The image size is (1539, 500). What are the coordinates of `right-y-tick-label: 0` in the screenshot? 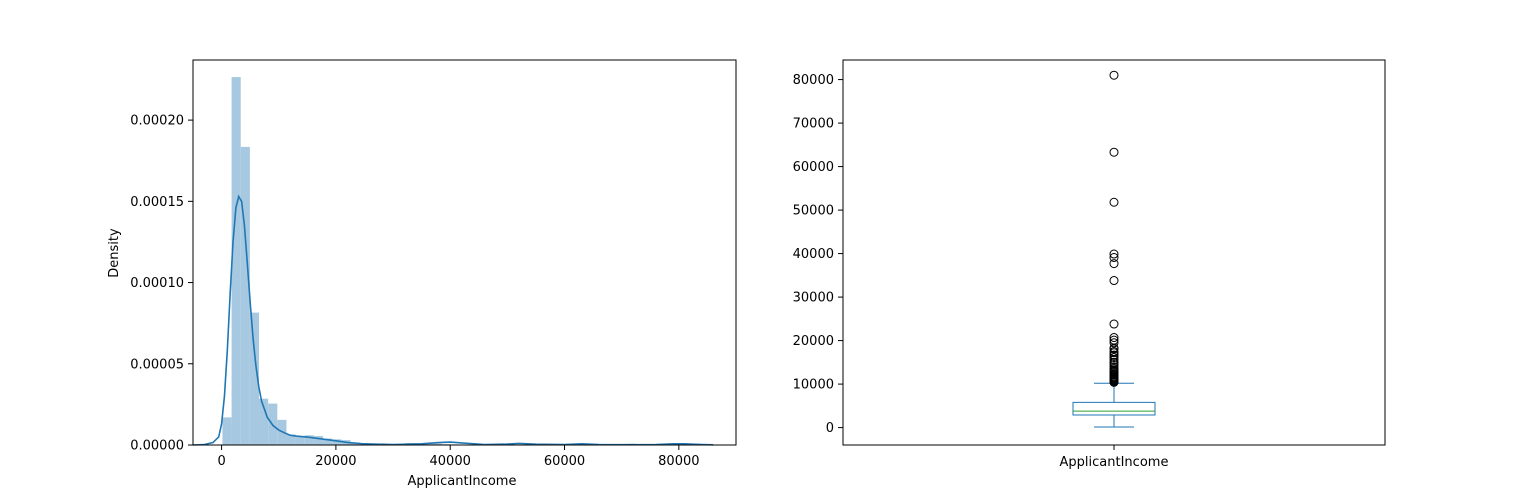 It's located at (830, 428).